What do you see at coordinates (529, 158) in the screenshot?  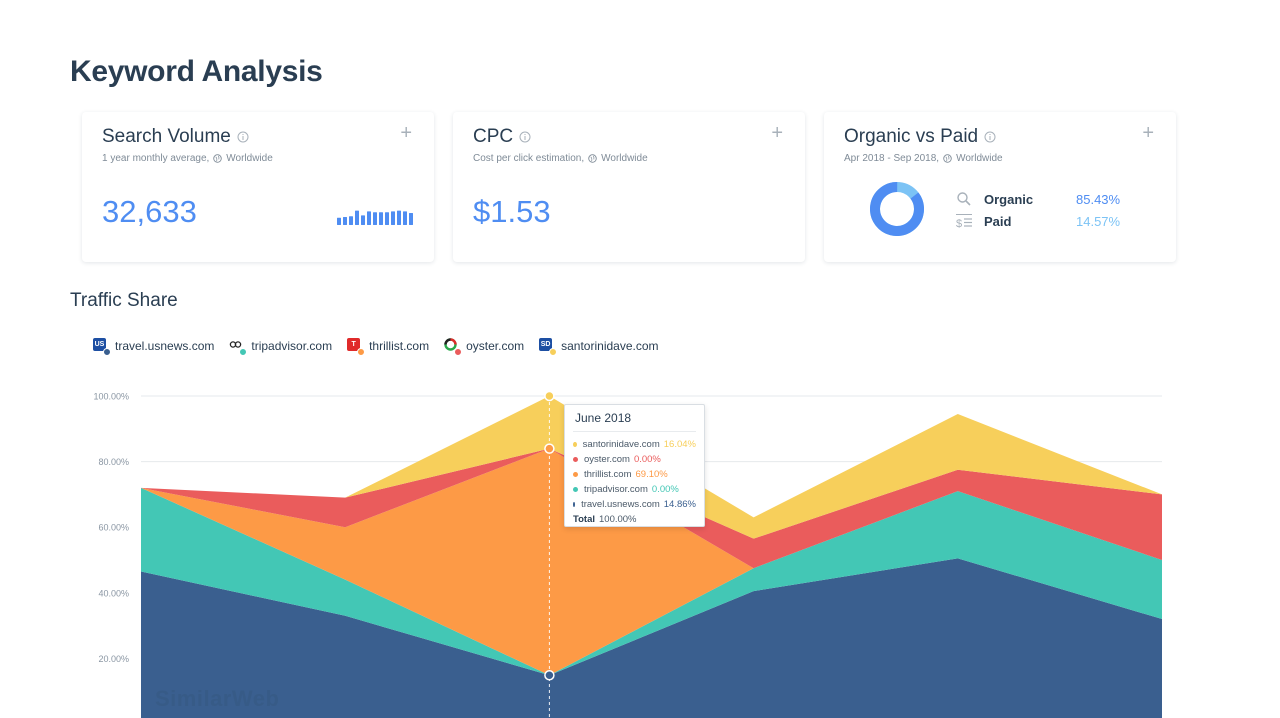 I see `cpc-subtitle: Cost per click estimation,` at bounding box center [529, 158].